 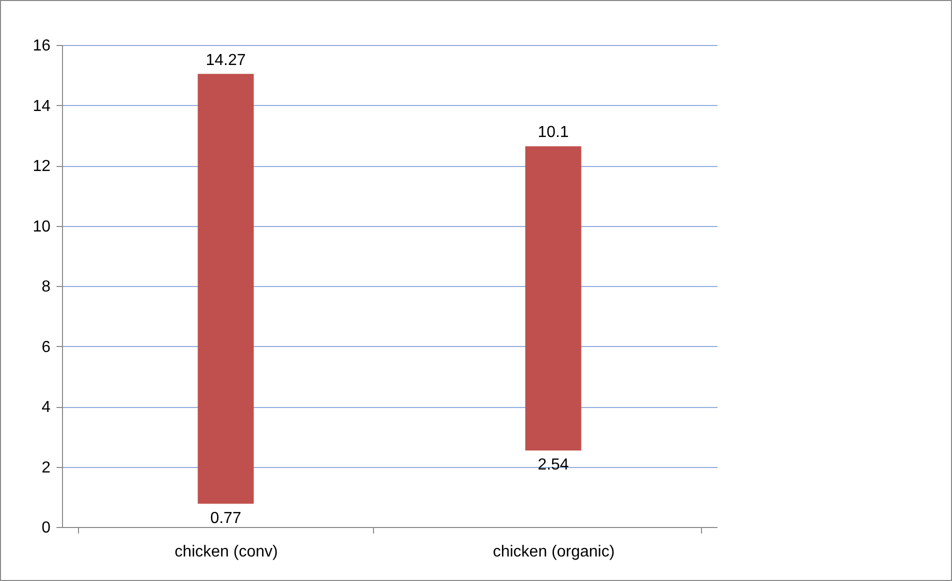 What do you see at coordinates (226, 552) in the screenshot?
I see `x-tick-label: chicken (conv)` at bounding box center [226, 552].